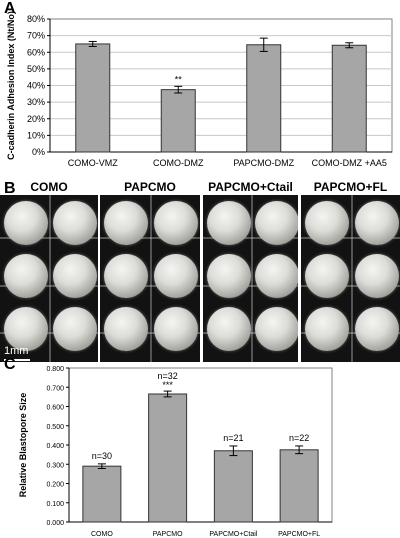 The width and height of the screenshot is (400, 538). What do you see at coordinates (349, 163) in the screenshot?
I see `x-tick-label: COMO-DMZ +AA5` at bounding box center [349, 163].